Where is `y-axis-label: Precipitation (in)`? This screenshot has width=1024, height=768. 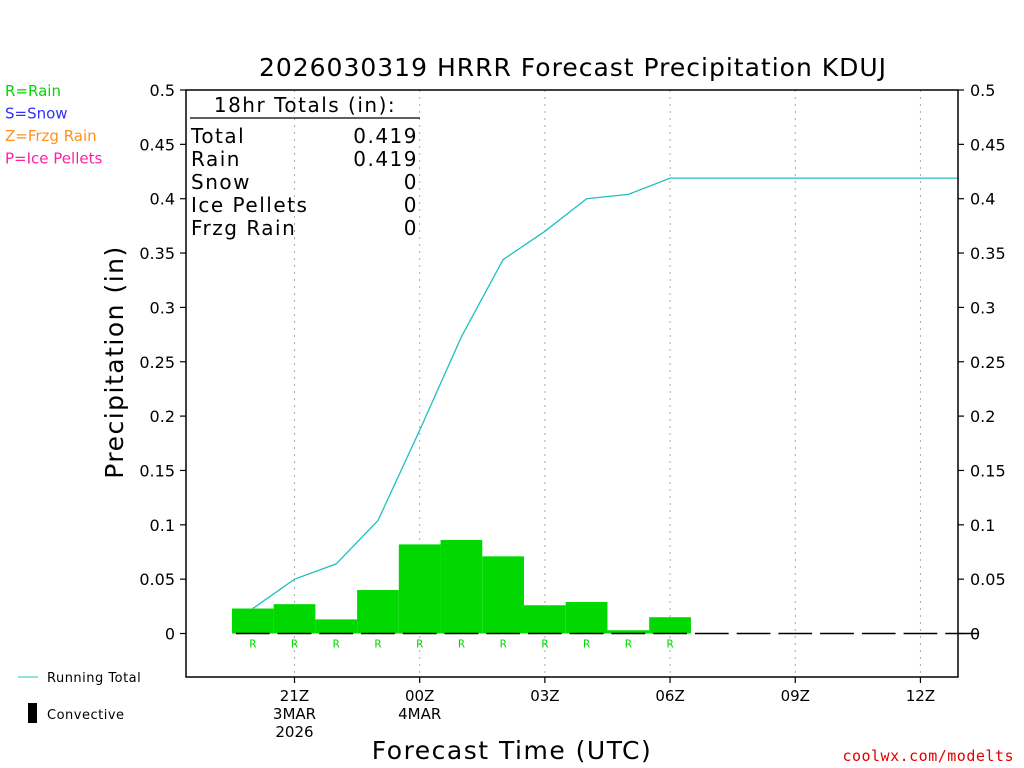
y-axis-label: Precipitation (in) is located at coordinates (114, 362).